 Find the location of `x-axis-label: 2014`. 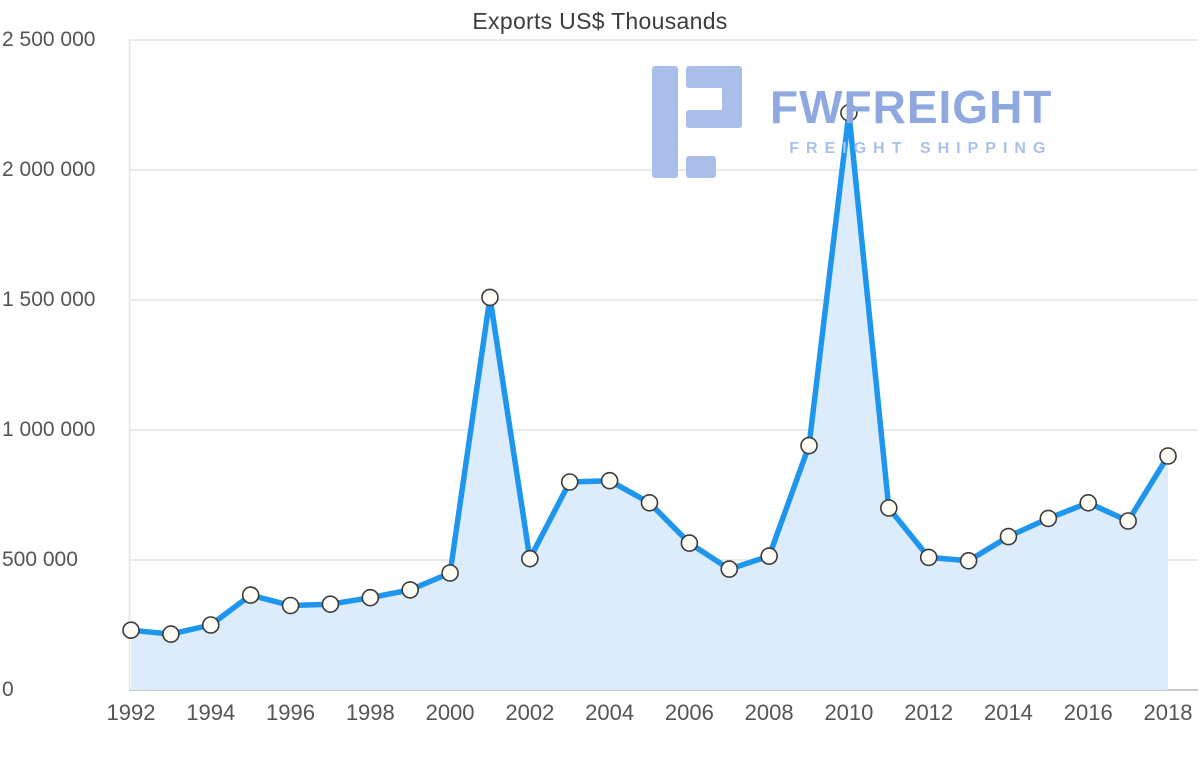

x-axis-label: 2014 is located at coordinates (1008, 712).